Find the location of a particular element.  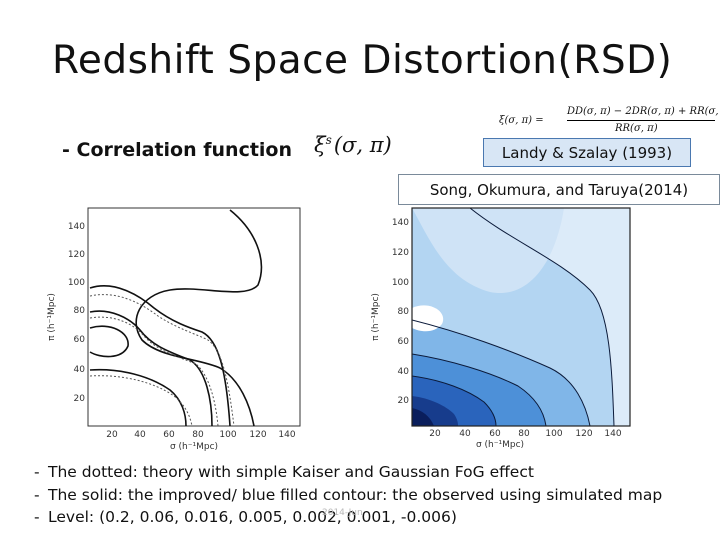

left-contour-bottom is located at coordinates (138, 397).